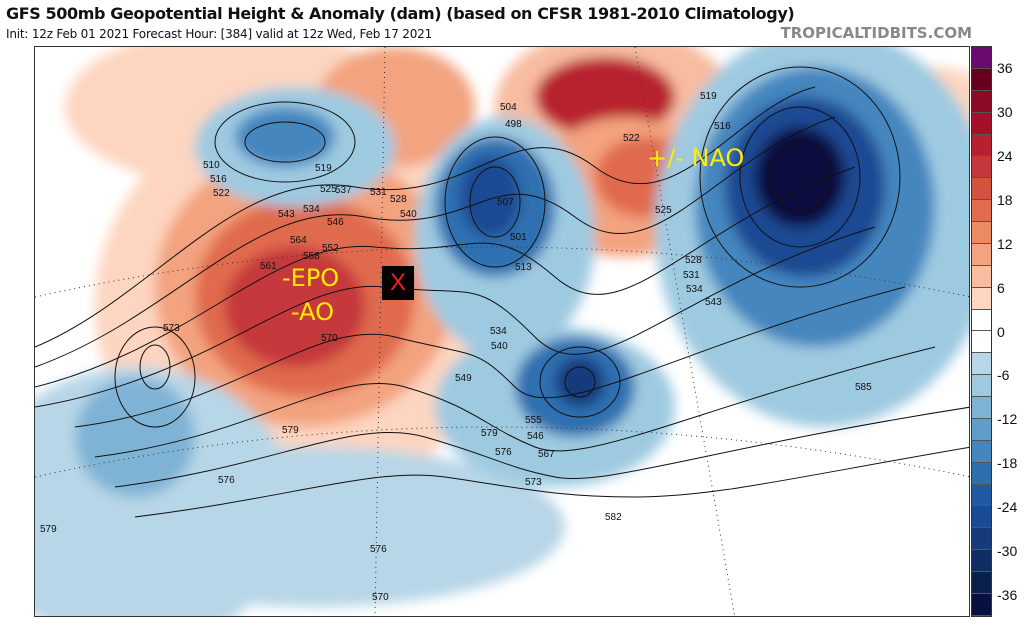 The width and height of the screenshot is (1024, 638). What do you see at coordinates (1007, 507) in the screenshot?
I see `colorbar-tick-label: -24` at bounding box center [1007, 507].